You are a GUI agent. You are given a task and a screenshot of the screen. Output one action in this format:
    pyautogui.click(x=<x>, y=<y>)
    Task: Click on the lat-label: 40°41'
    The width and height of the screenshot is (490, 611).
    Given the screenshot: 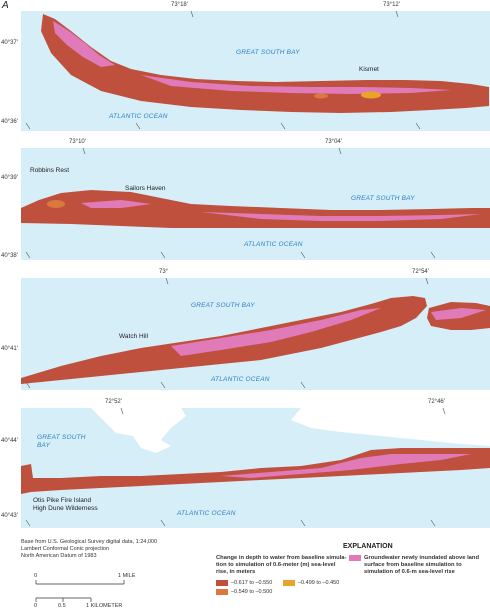 What is the action you would take?
    pyautogui.click(x=9, y=349)
    